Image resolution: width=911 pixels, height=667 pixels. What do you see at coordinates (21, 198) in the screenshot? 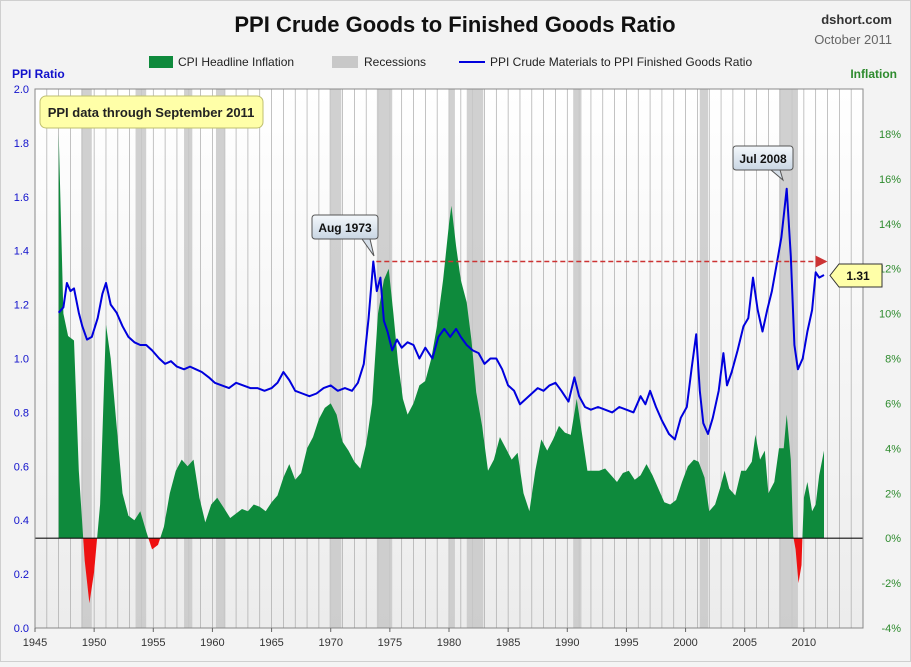
I see `y-left-tick-label: 1.6` at bounding box center [21, 198].